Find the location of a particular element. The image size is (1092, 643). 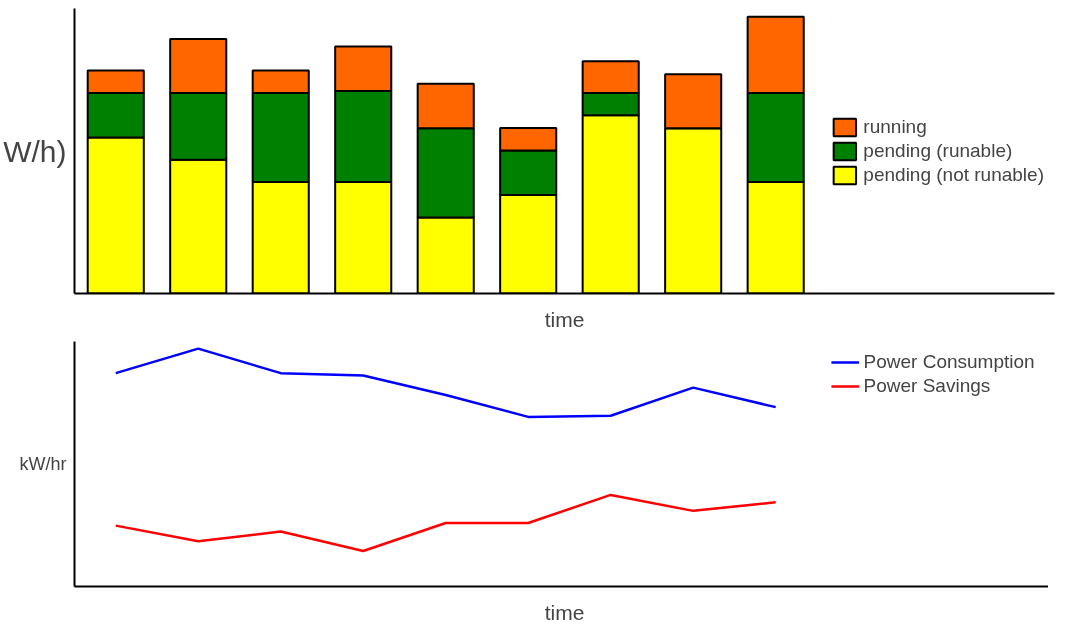

legend-label: pending (not runable) is located at coordinates (953, 174).